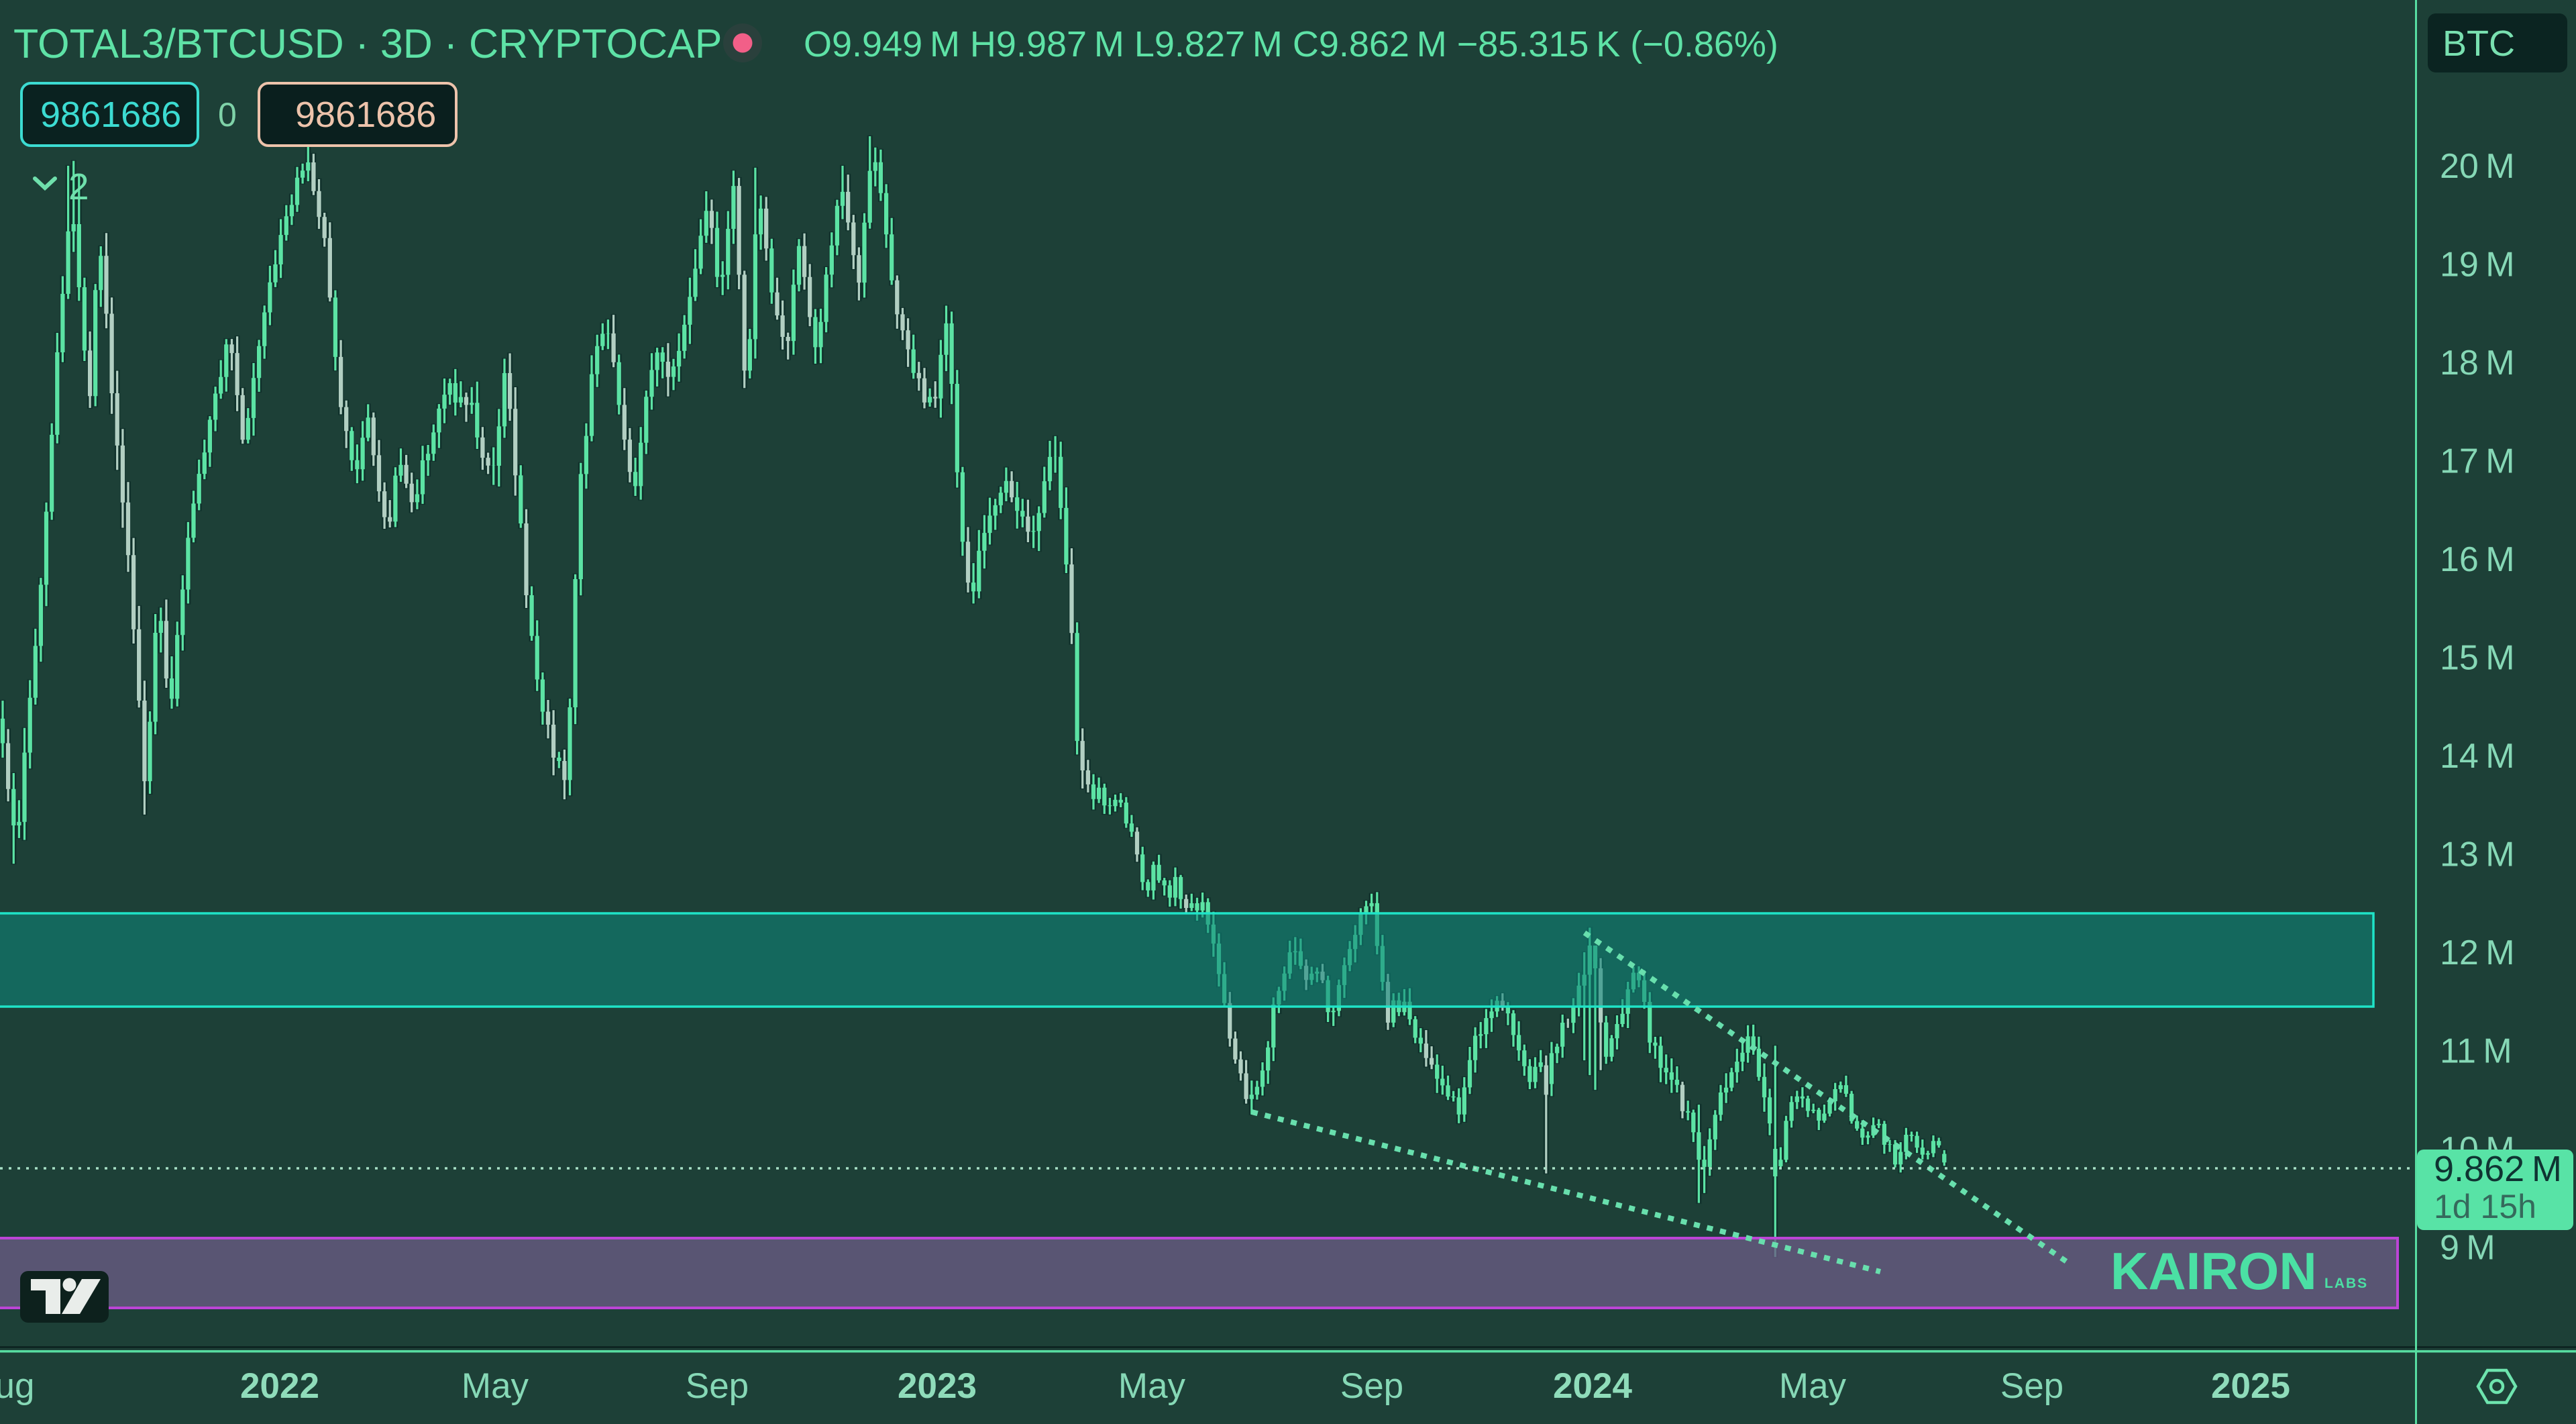 The image size is (2576, 1424). I want to click on svg-text: 1d 15h, so click(2485, 1206).